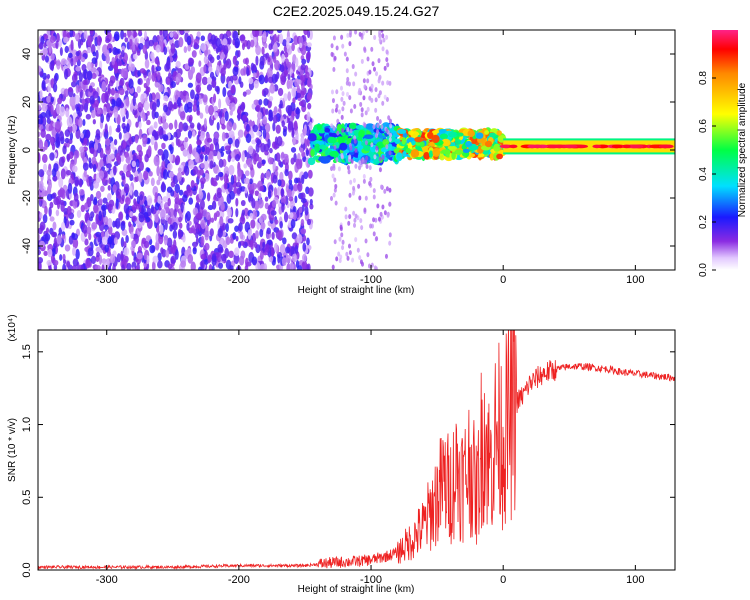 The image size is (750, 600). Describe the element at coordinates (107, 580) in the screenshot. I see `snr-x-tick-label: -300` at that location.